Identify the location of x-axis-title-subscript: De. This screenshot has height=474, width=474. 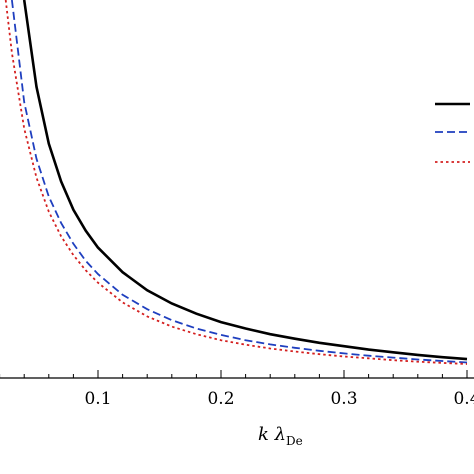
(294, 441).